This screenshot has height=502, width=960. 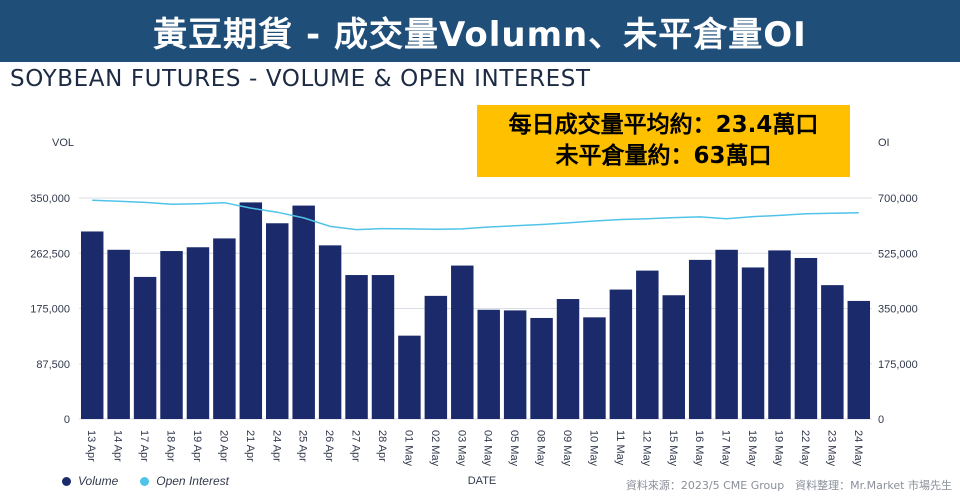 I want to click on chart-legend: Volume Open Interest, so click(x=145, y=481).